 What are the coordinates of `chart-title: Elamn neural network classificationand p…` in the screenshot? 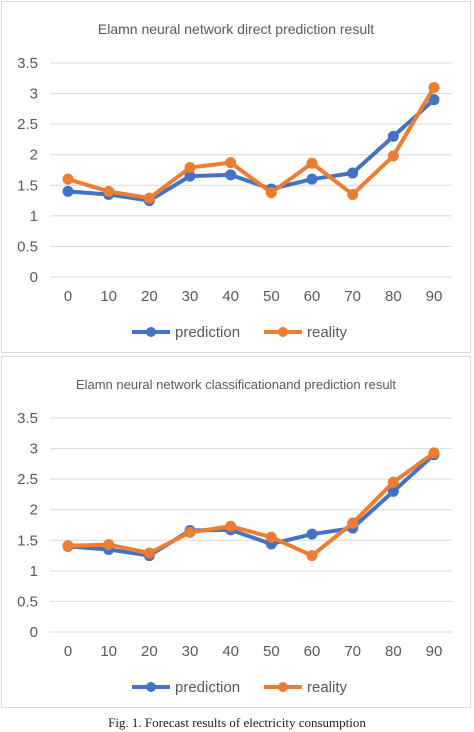 It's located at (236, 384).